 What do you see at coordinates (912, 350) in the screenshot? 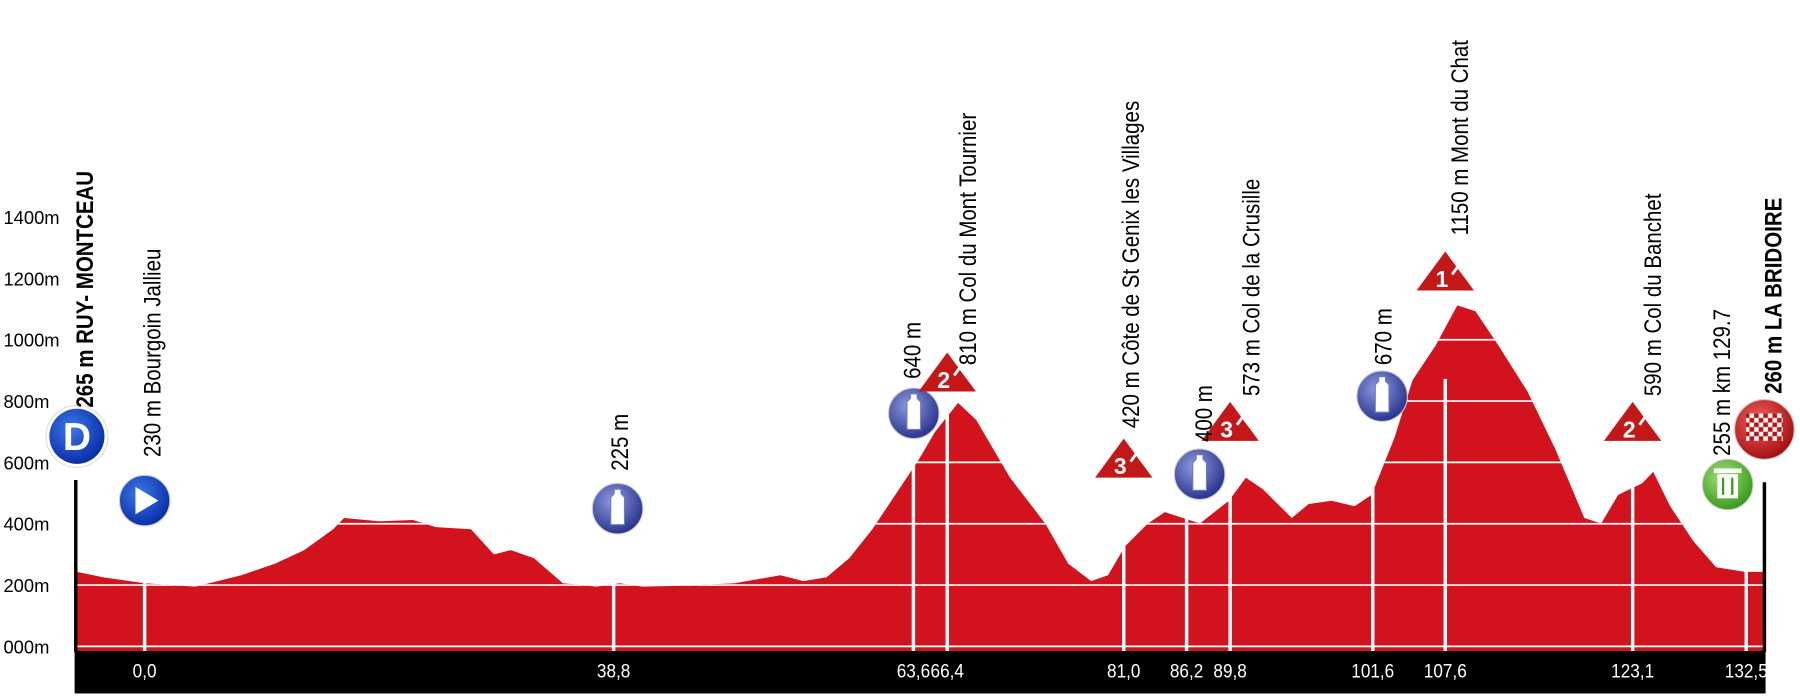
I see `climb-annotation: 640 m` at bounding box center [912, 350].